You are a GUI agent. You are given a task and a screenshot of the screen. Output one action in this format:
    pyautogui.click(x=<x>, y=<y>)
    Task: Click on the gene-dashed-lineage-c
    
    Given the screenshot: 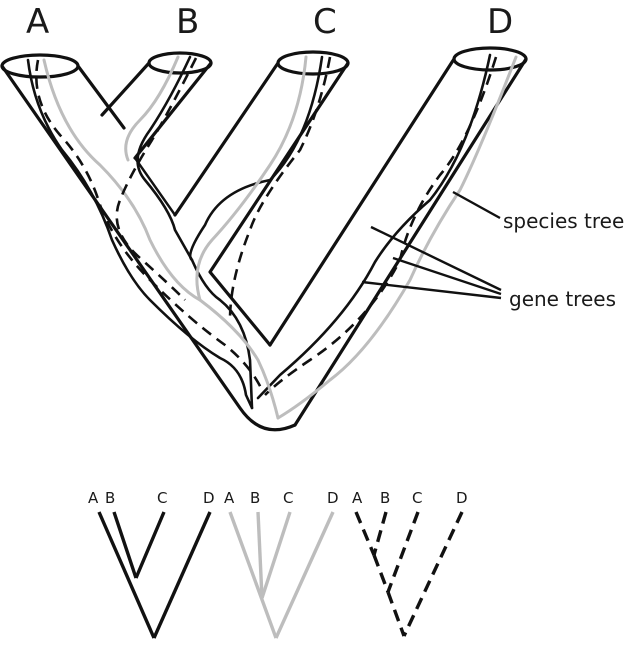 What is the action you would take?
    pyautogui.click(x=280, y=188)
    